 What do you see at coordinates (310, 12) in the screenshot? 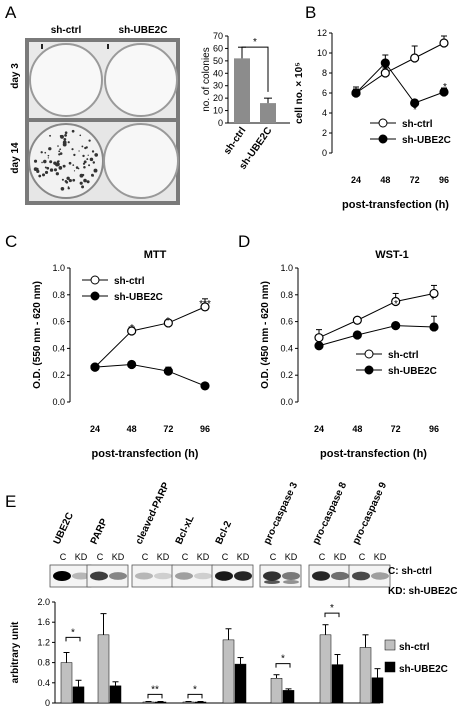
I see `panel-label-b: B` at bounding box center [310, 12].